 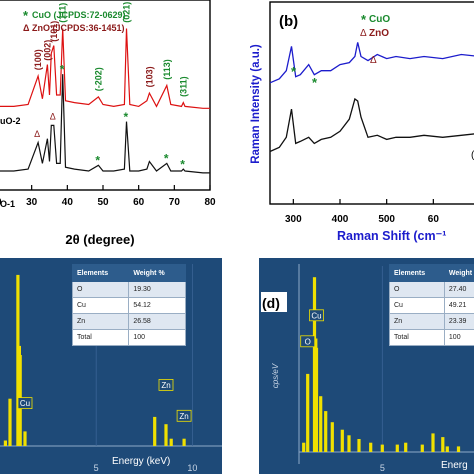 What do you see at coordinates (10, 121) in the screenshot?
I see `xrd-sample-top-label: uO-2` at bounding box center [10, 121].